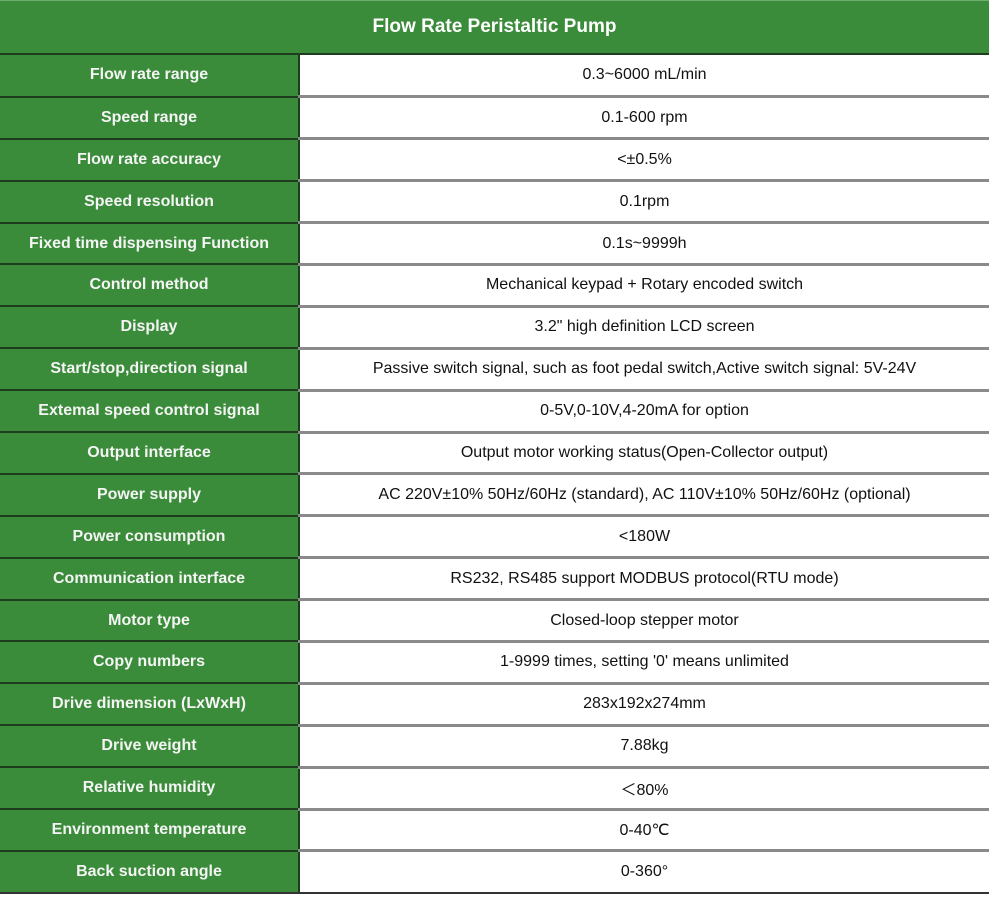 This screenshot has width=989, height=918. Describe the element at coordinates (644, 160) in the screenshot. I see `spec-value: <±0.5%` at that location.